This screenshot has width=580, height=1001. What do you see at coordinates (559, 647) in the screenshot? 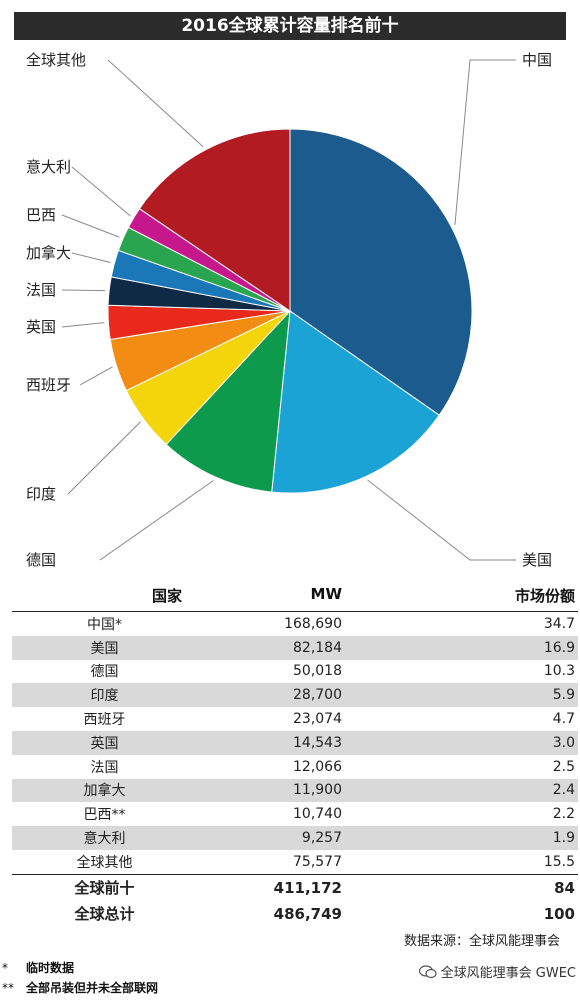
I see `cell-share: 16.9` at bounding box center [559, 647].